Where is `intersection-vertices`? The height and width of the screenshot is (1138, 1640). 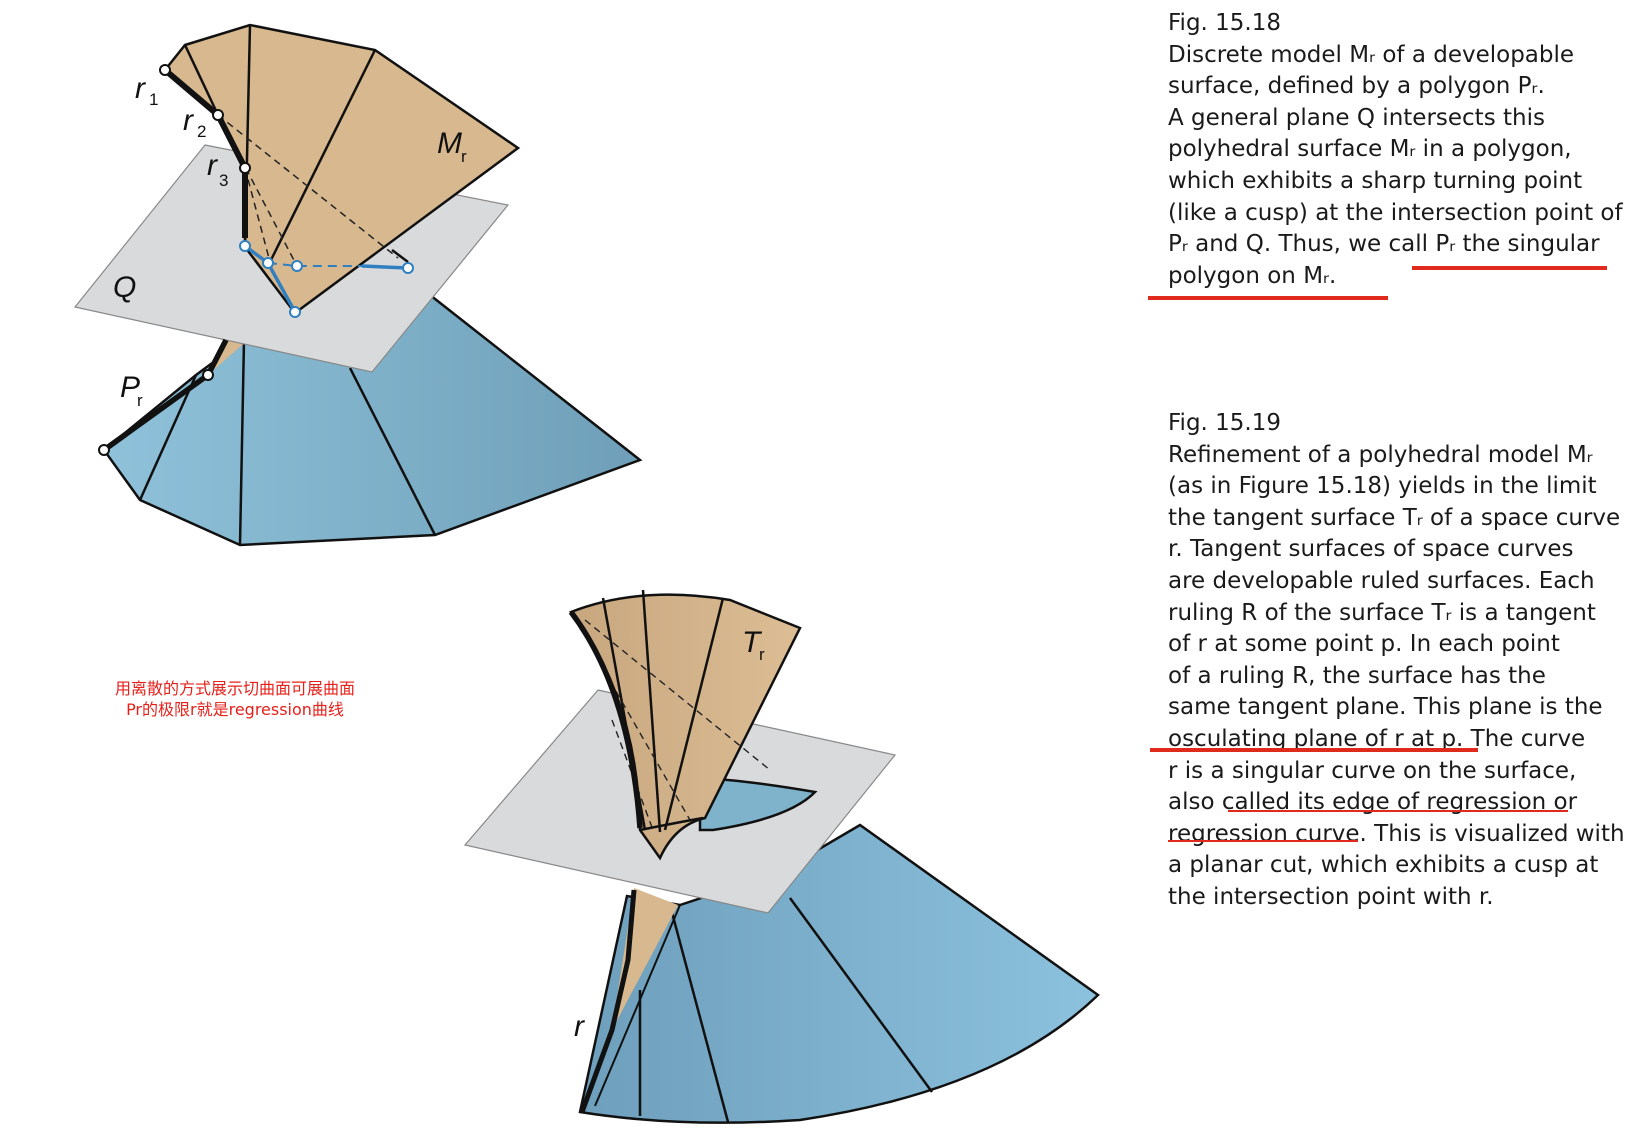
intersection-vertices is located at coordinates (326, 279).